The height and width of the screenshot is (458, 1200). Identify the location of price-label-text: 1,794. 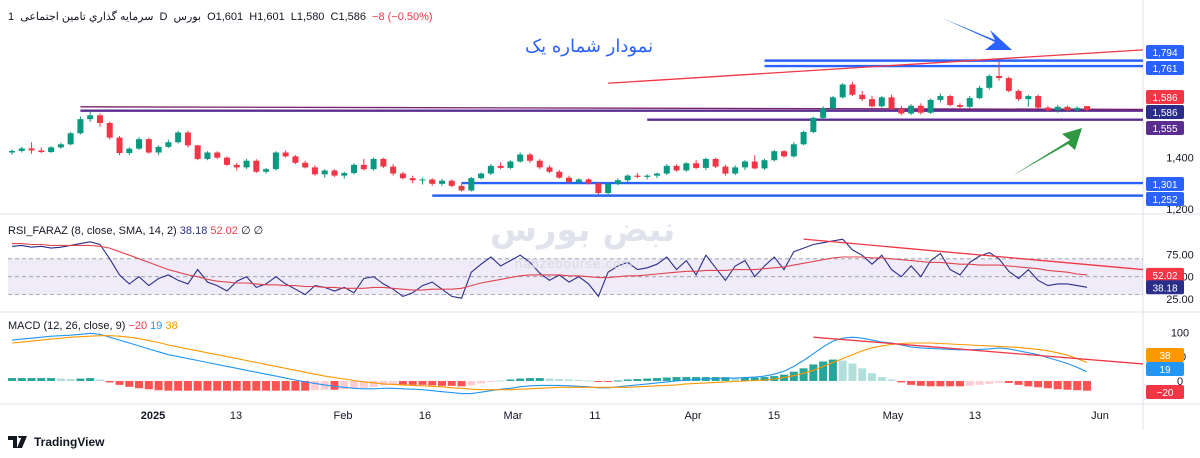
(1164, 53).